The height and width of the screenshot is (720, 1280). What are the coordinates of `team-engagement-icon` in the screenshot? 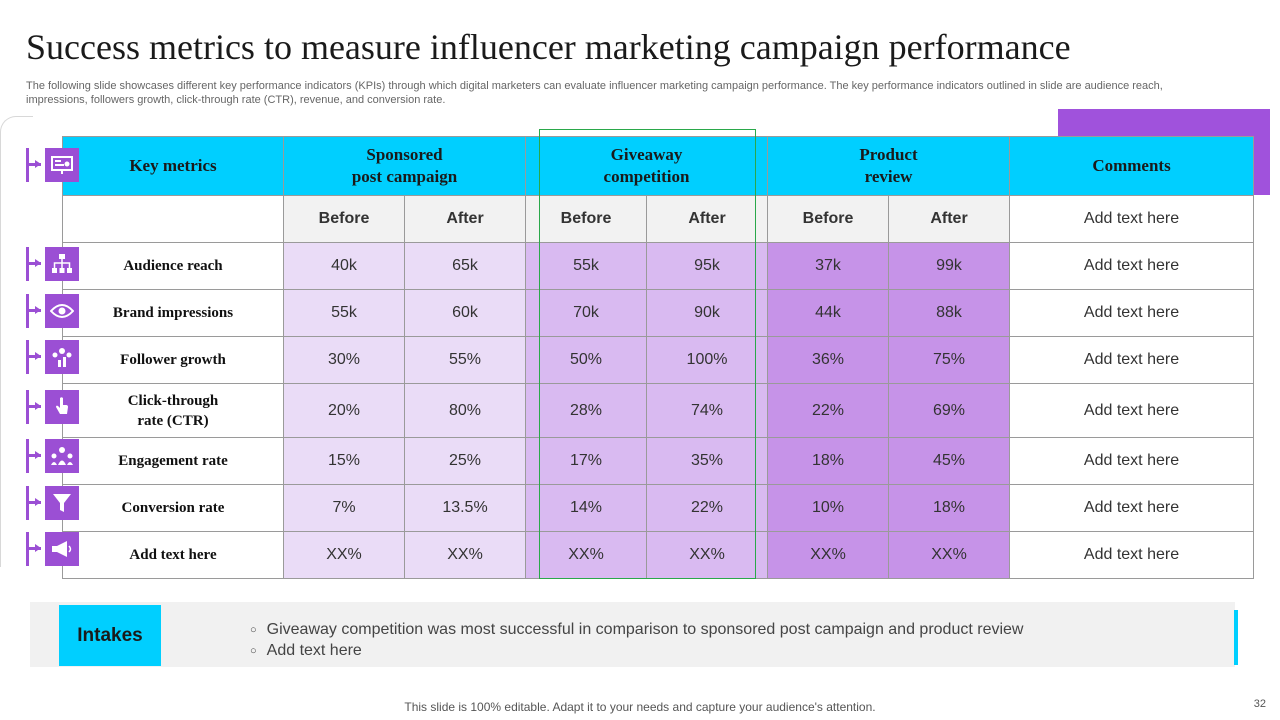 It's located at (62, 456).